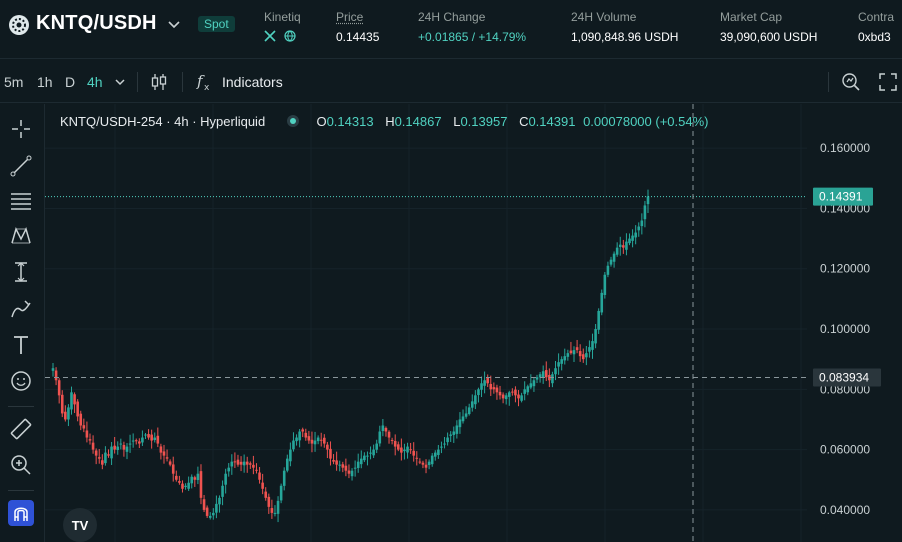 The height and width of the screenshot is (542, 902). Describe the element at coordinates (452, 17) in the screenshot. I see `stat-label: 24H Change` at that location.